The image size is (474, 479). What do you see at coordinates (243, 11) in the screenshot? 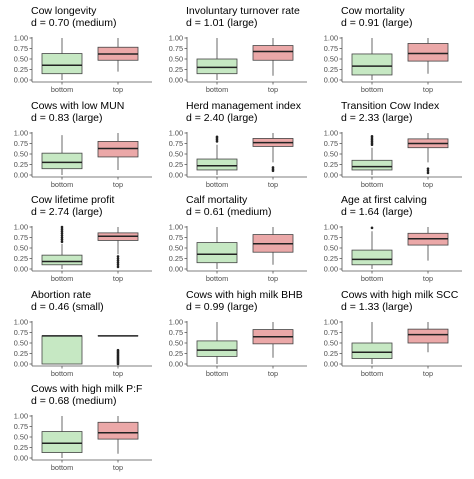
I see `panel-title: Involuntary turnover rate` at bounding box center [243, 11].